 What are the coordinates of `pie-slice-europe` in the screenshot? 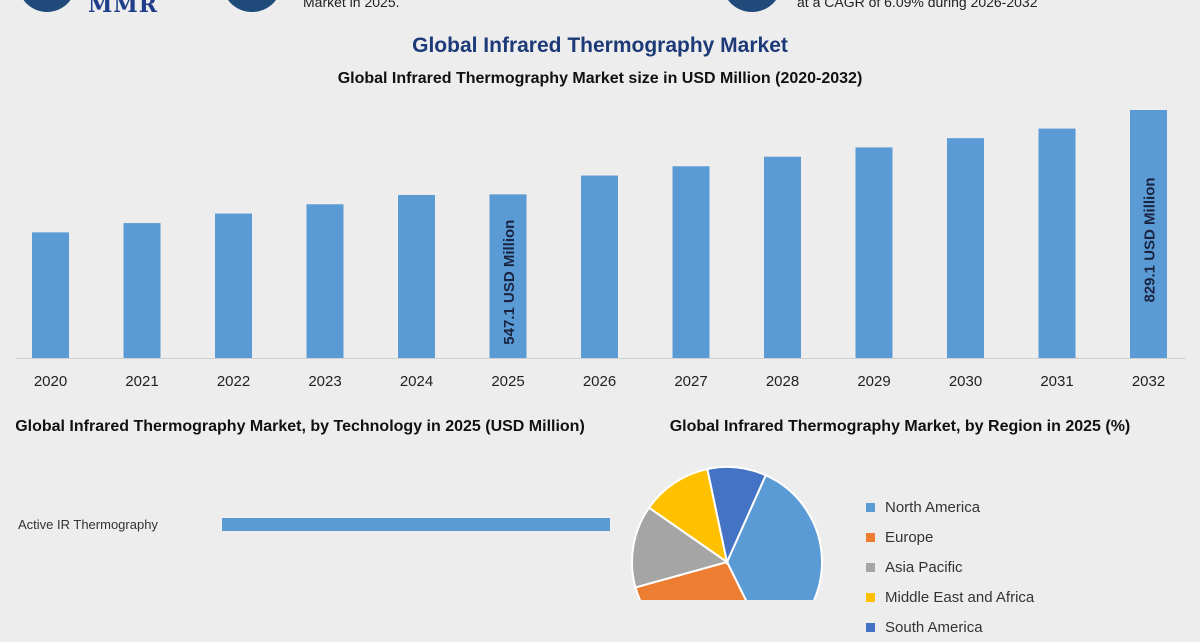 It's located at (690, 580).